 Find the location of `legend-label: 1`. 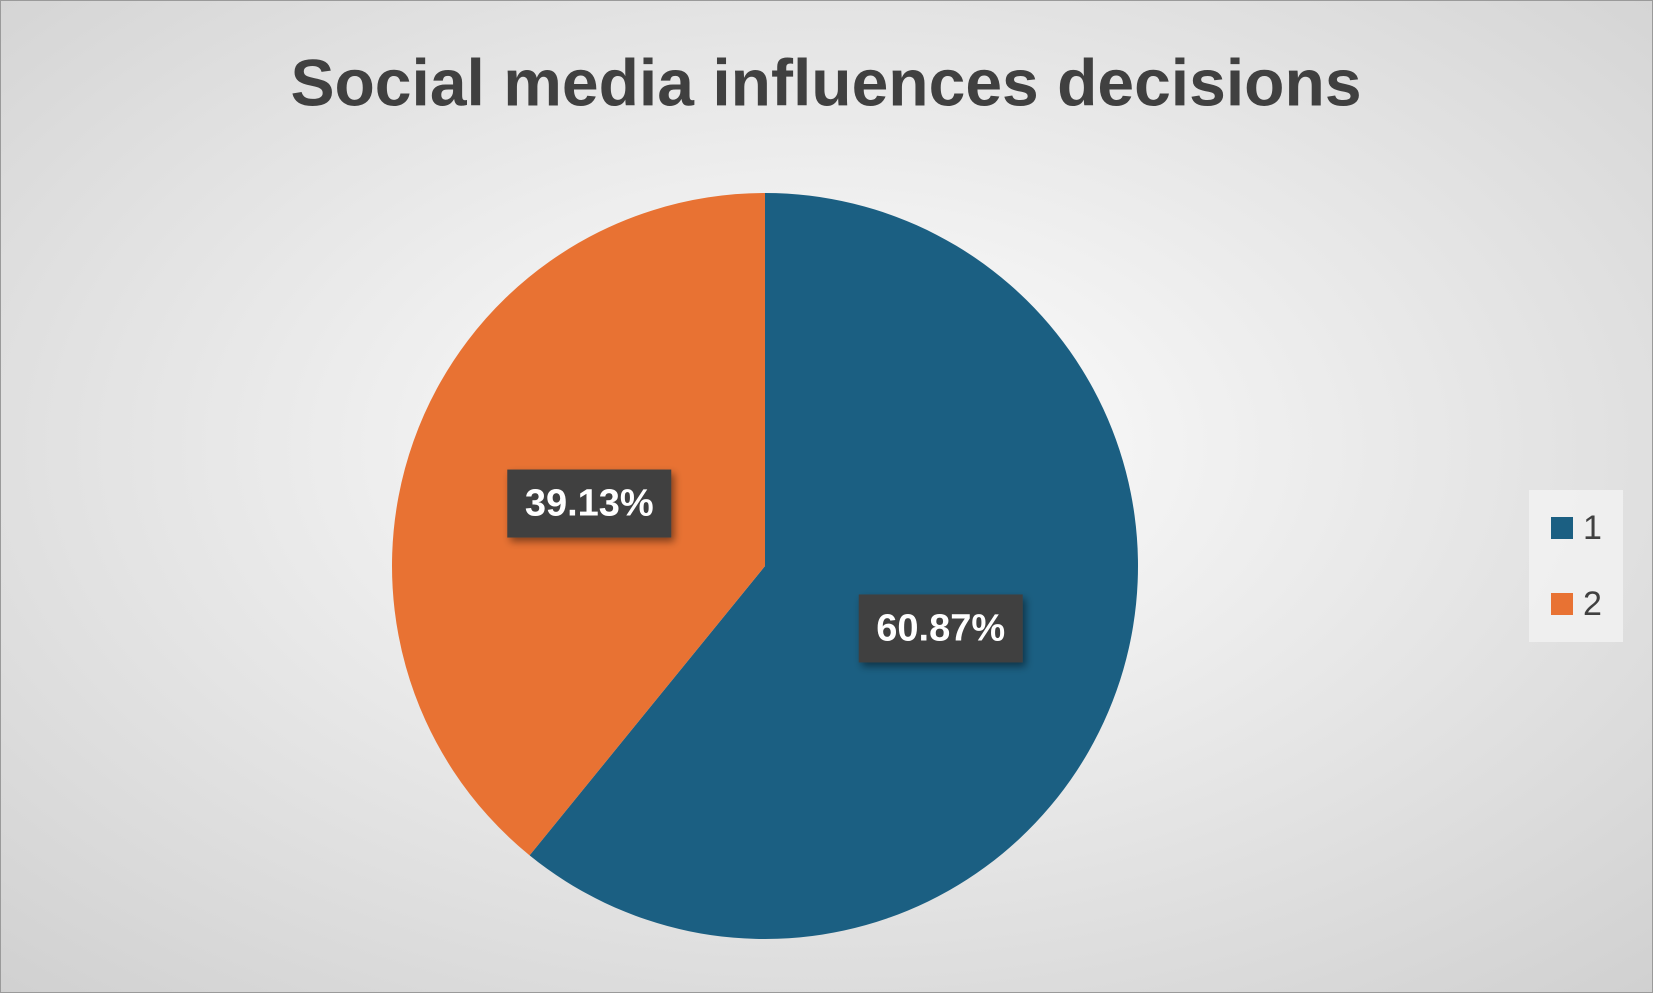

legend-label: 1 is located at coordinates (1592, 528).